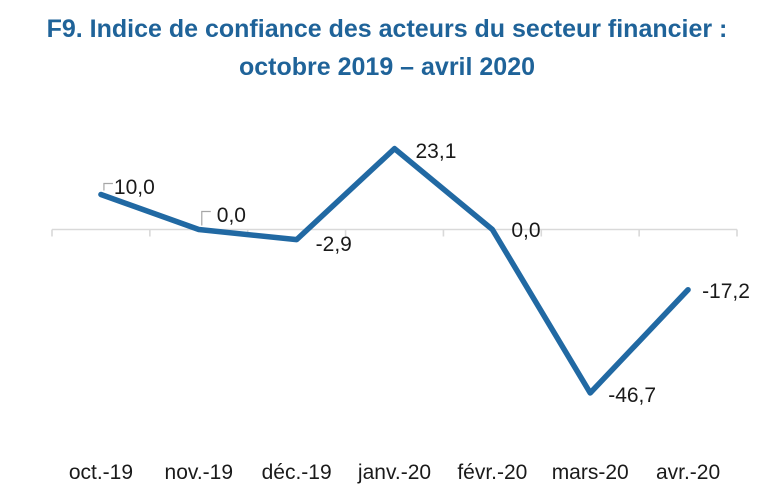  Describe the element at coordinates (590, 472) in the screenshot. I see `x-axis-label: mars-20` at that location.